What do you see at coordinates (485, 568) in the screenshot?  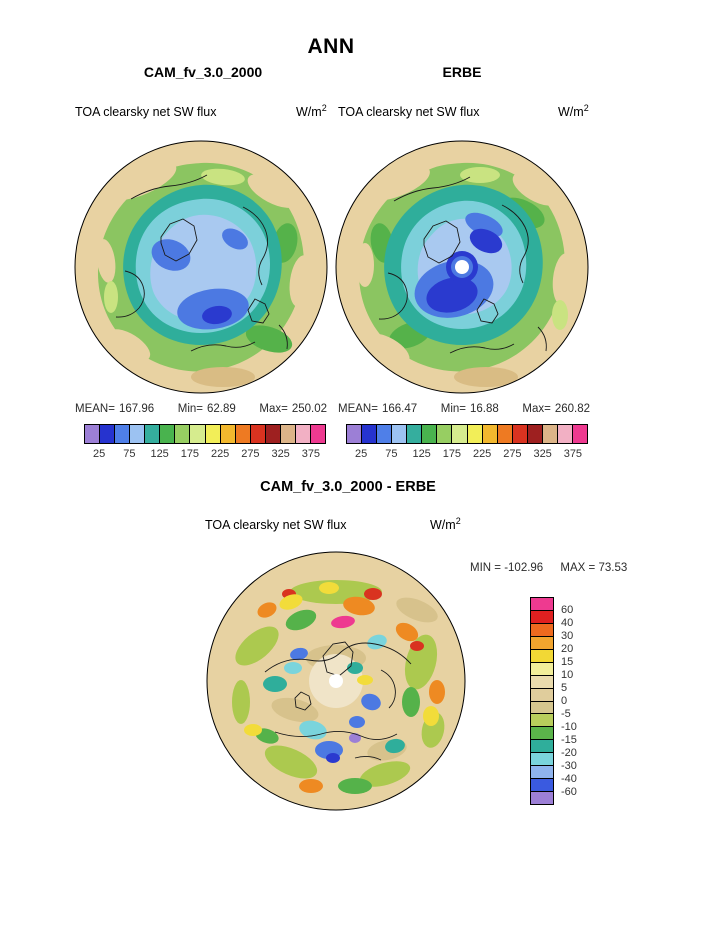 I see `diff-min-label: MIN =` at bounding box center [485, 568].